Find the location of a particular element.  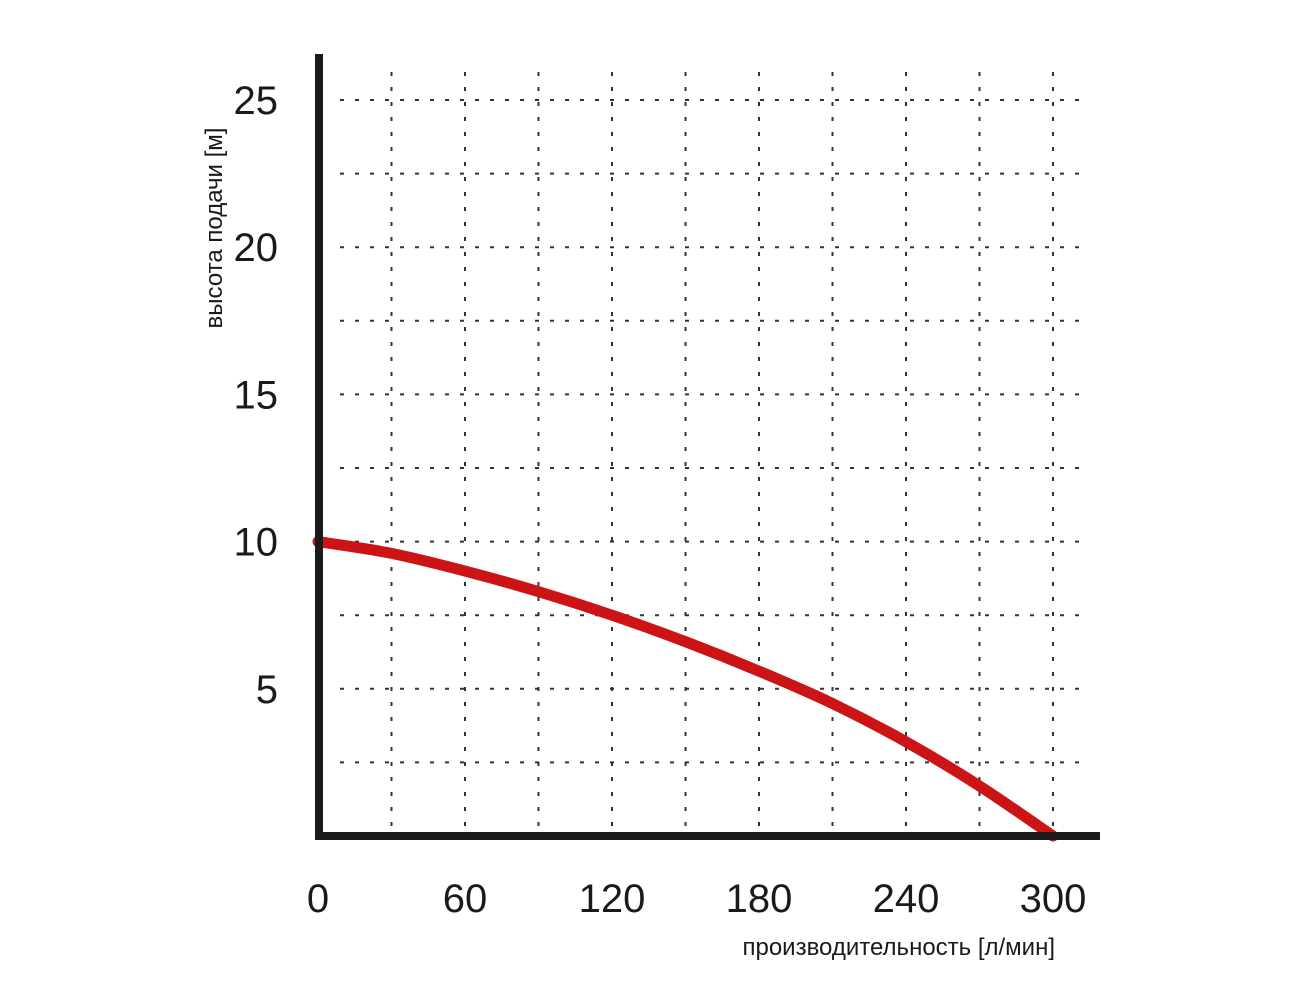

y-tick-label: 20 is located at coordinates (256, 248).